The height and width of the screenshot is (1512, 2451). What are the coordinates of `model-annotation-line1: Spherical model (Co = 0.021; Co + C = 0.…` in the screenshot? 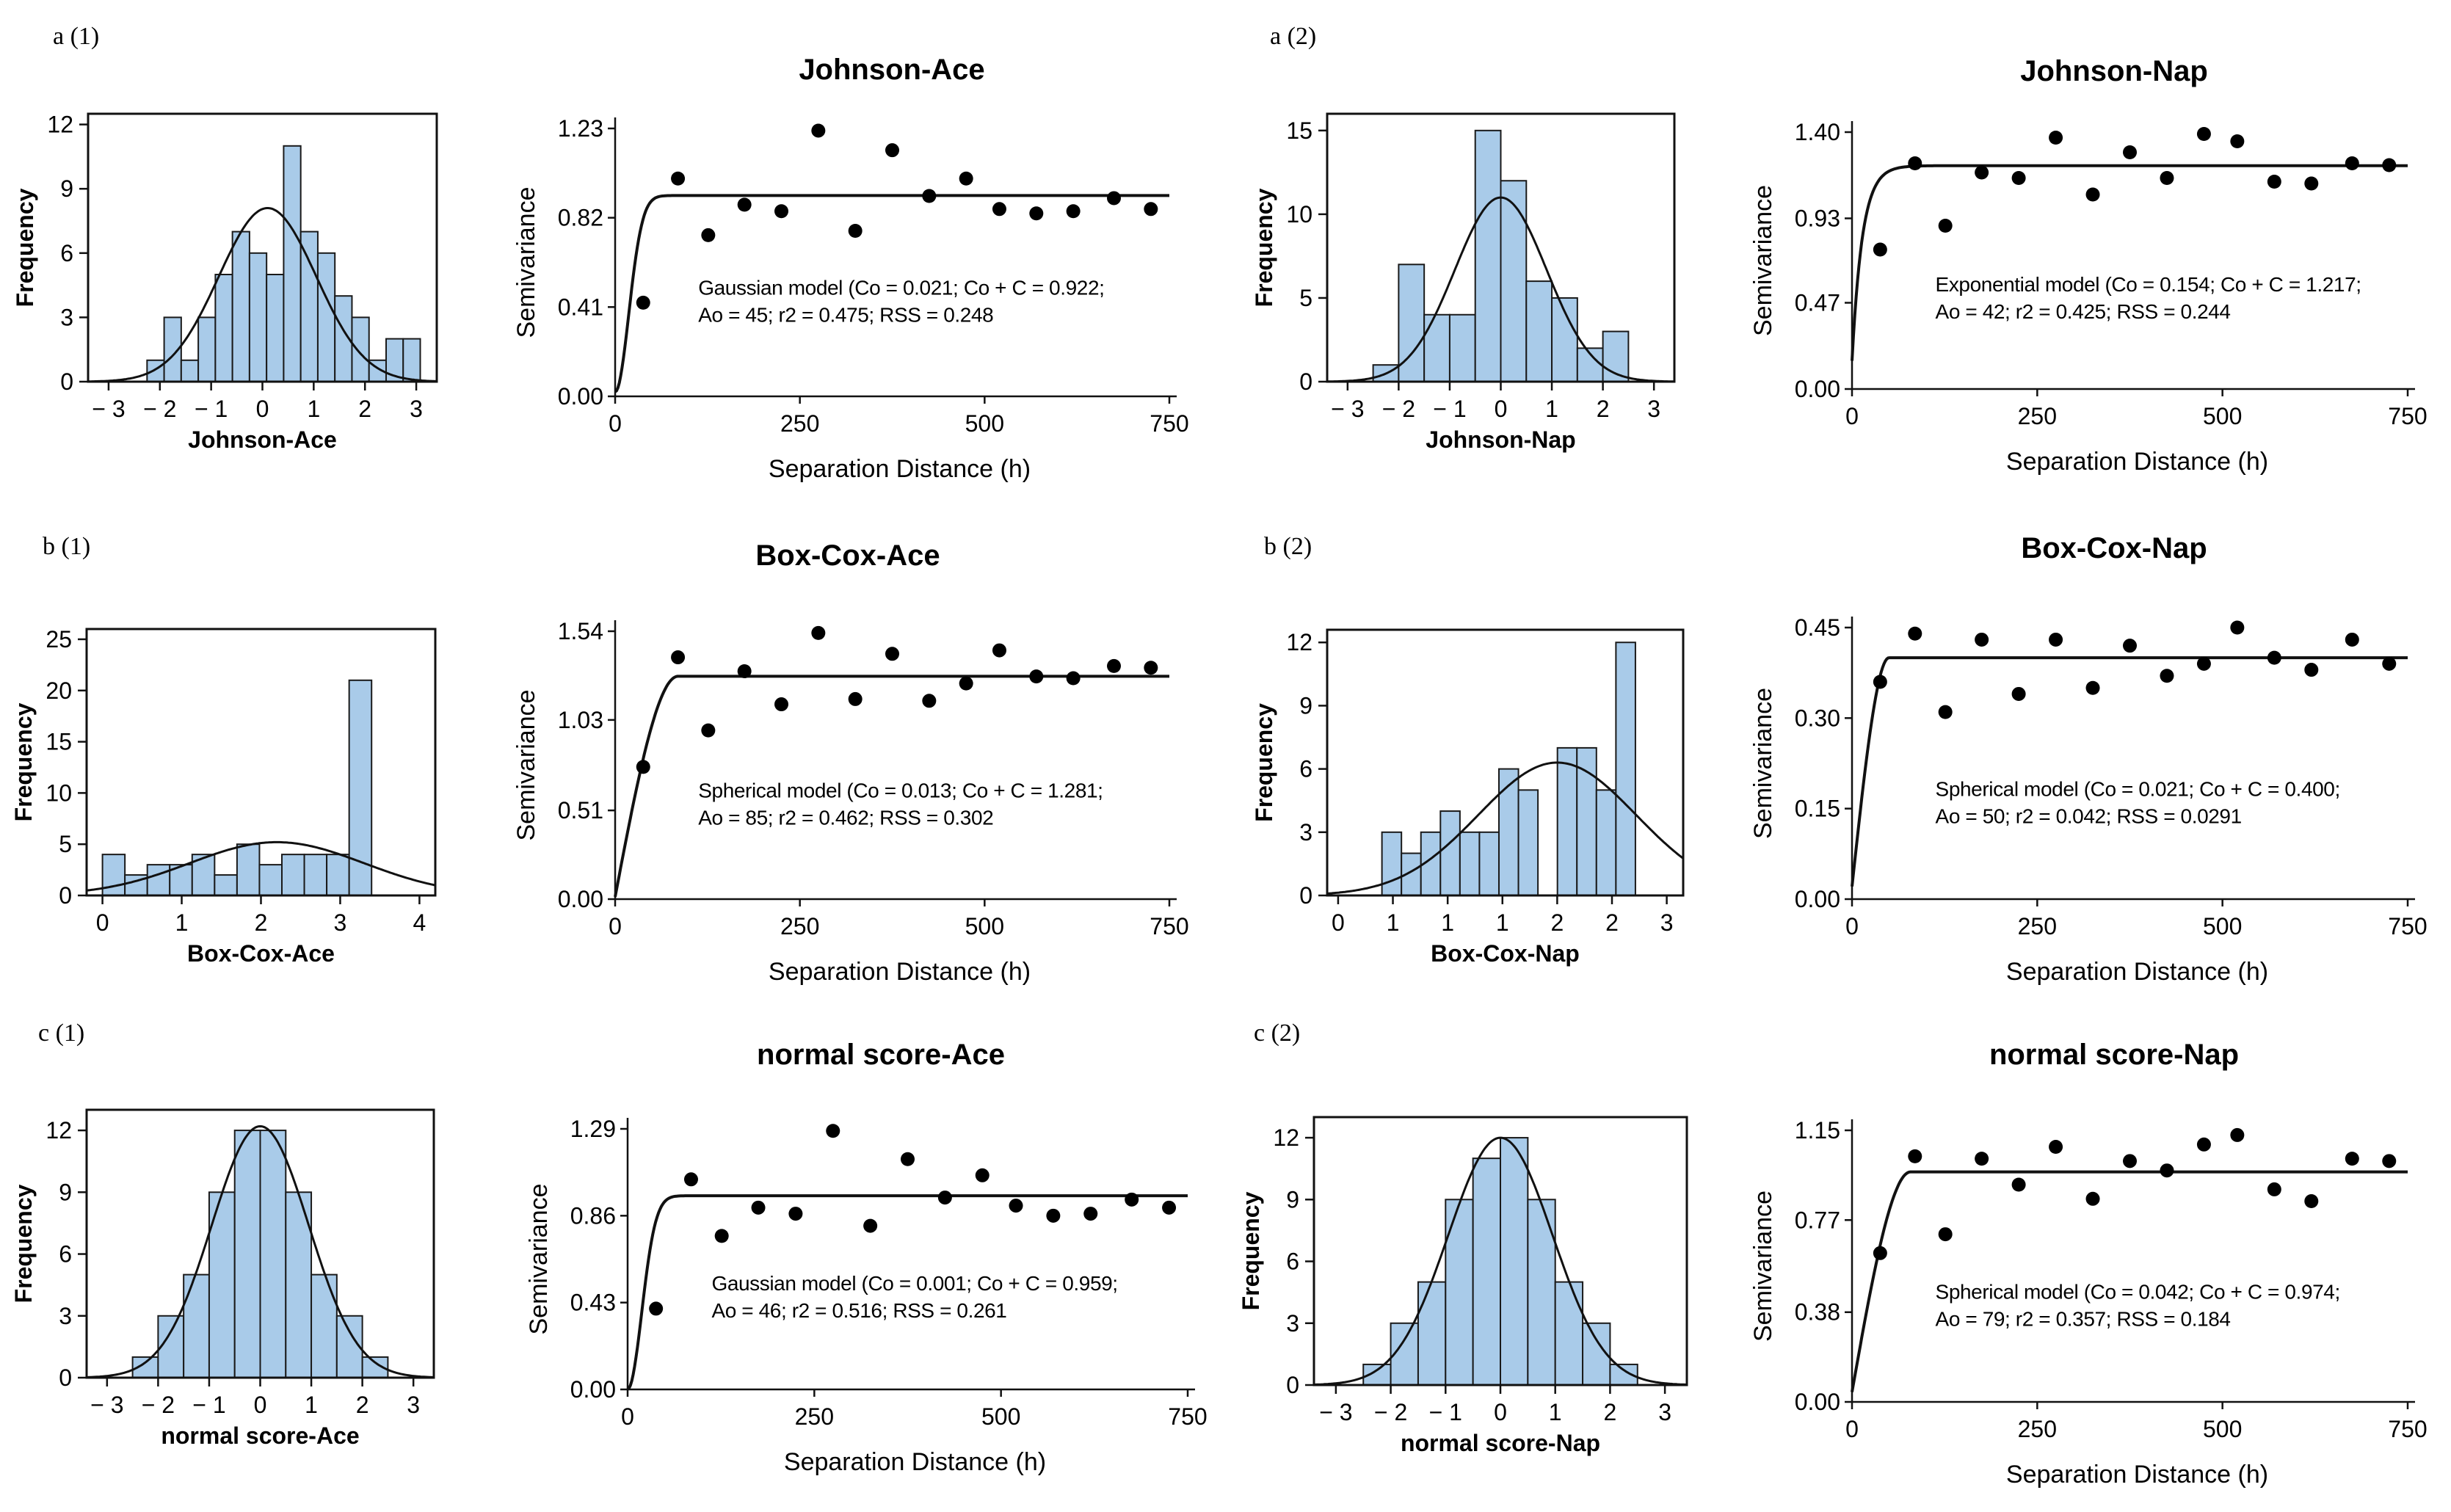 It's located at (2138, 789).